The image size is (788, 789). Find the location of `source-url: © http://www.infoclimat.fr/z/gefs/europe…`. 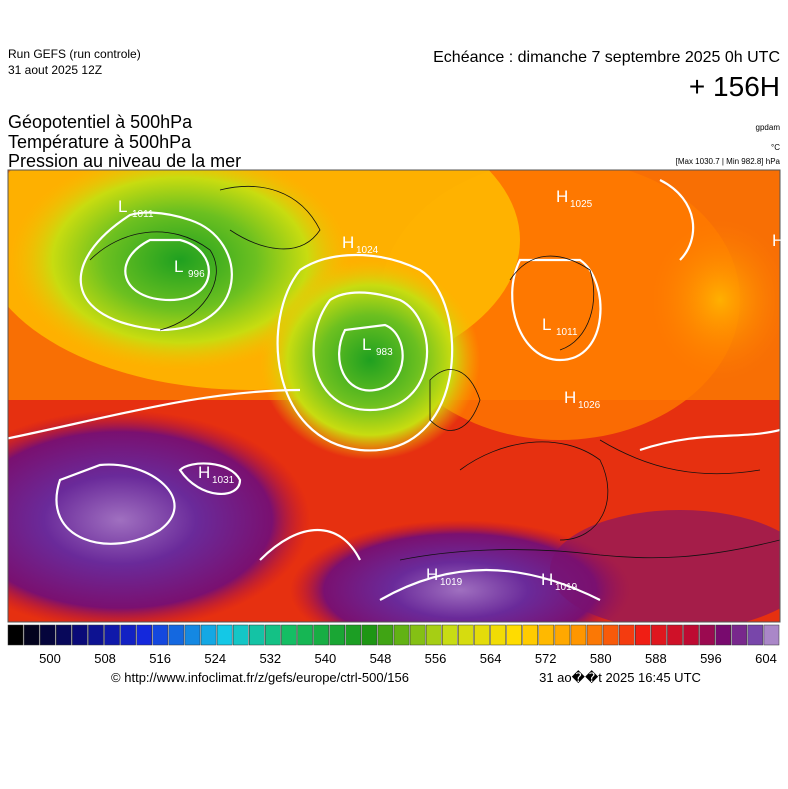

source-url: © http://www.infoclimat.fr/z/gefs/europe… is located at coordinates (260, 677).